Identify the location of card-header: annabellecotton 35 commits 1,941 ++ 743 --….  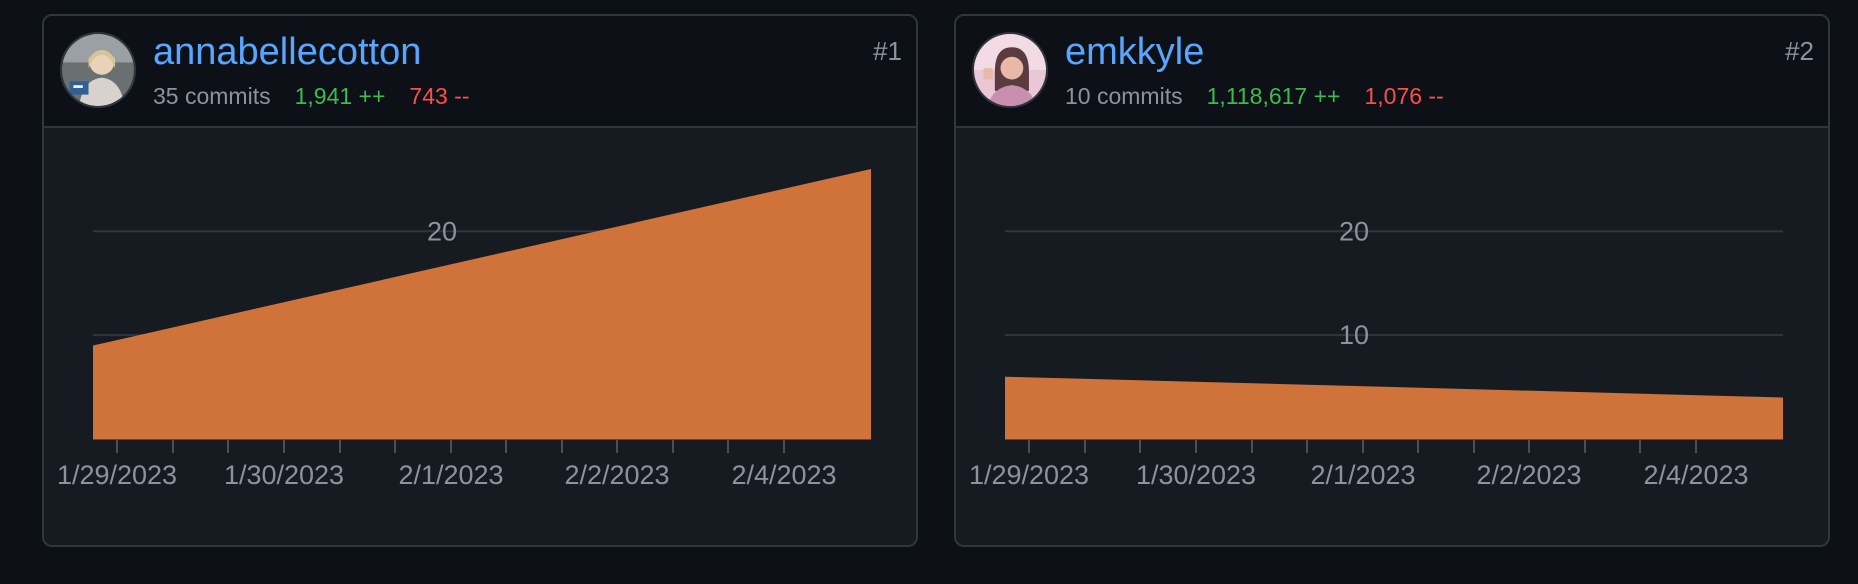
(480, 72).